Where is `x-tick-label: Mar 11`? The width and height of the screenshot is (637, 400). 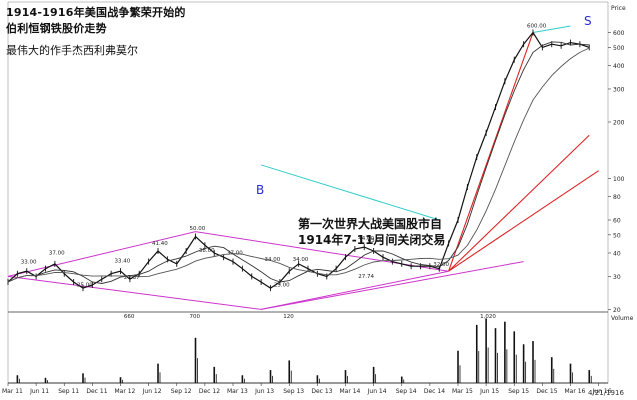 x-tick-label: Mar 11 is located at coordinates (12, 391).